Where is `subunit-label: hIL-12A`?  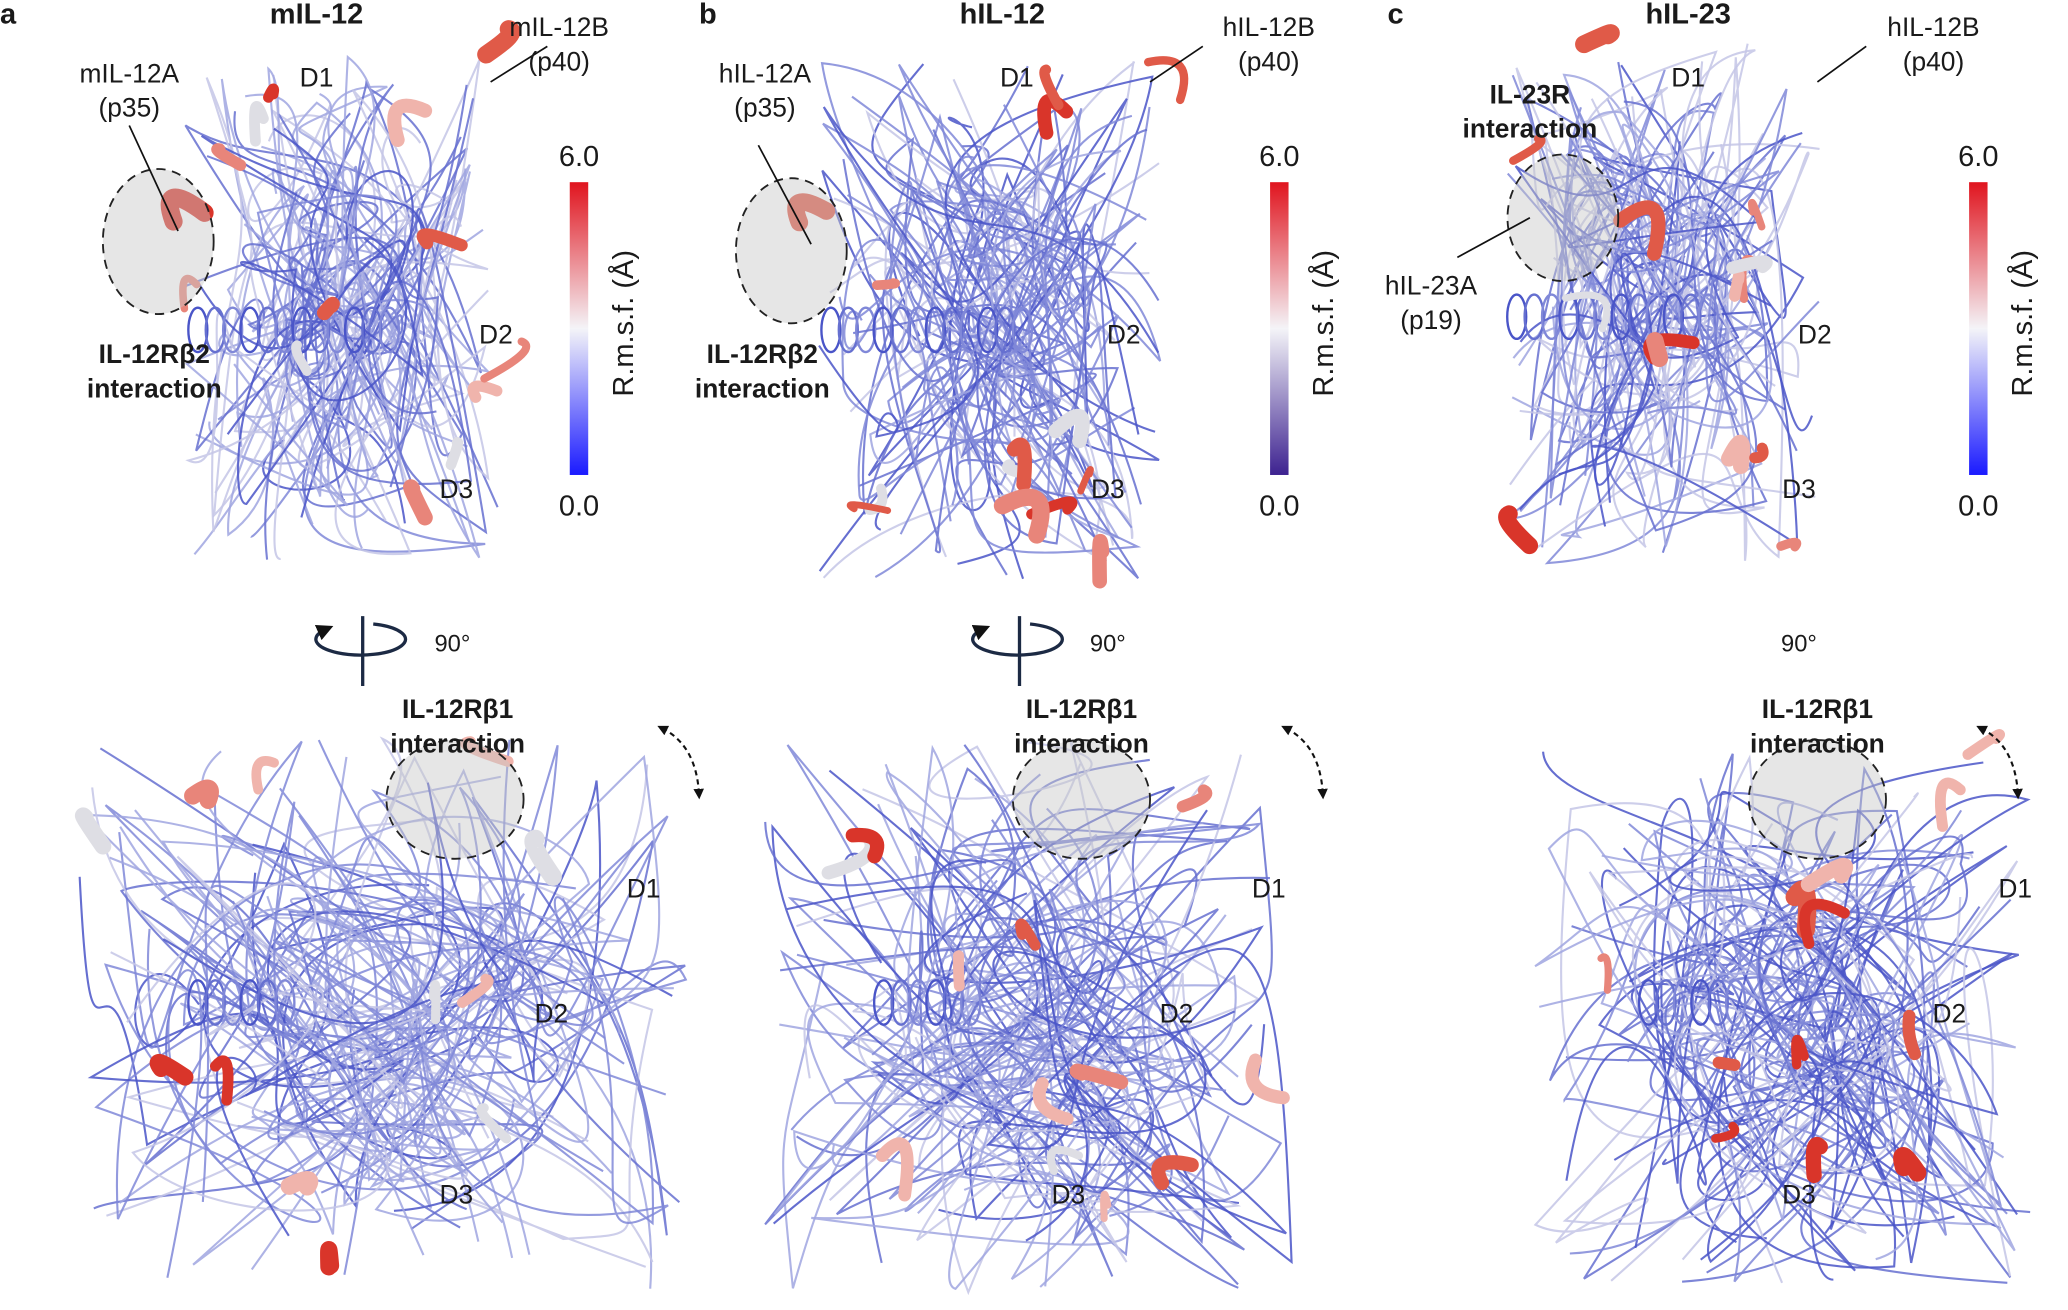 subunit-label: hIL-12A is located at coordinates (765, 73).